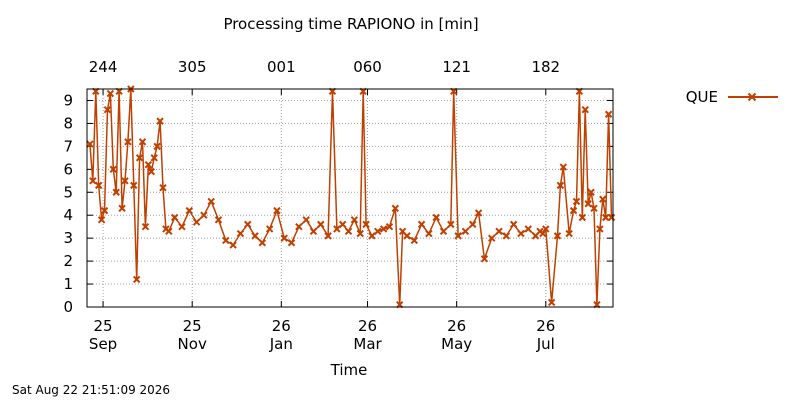  Describe the element at coordinates (545, 67) in the screenshot. I see `x-top-tick-label: 182` at that location.